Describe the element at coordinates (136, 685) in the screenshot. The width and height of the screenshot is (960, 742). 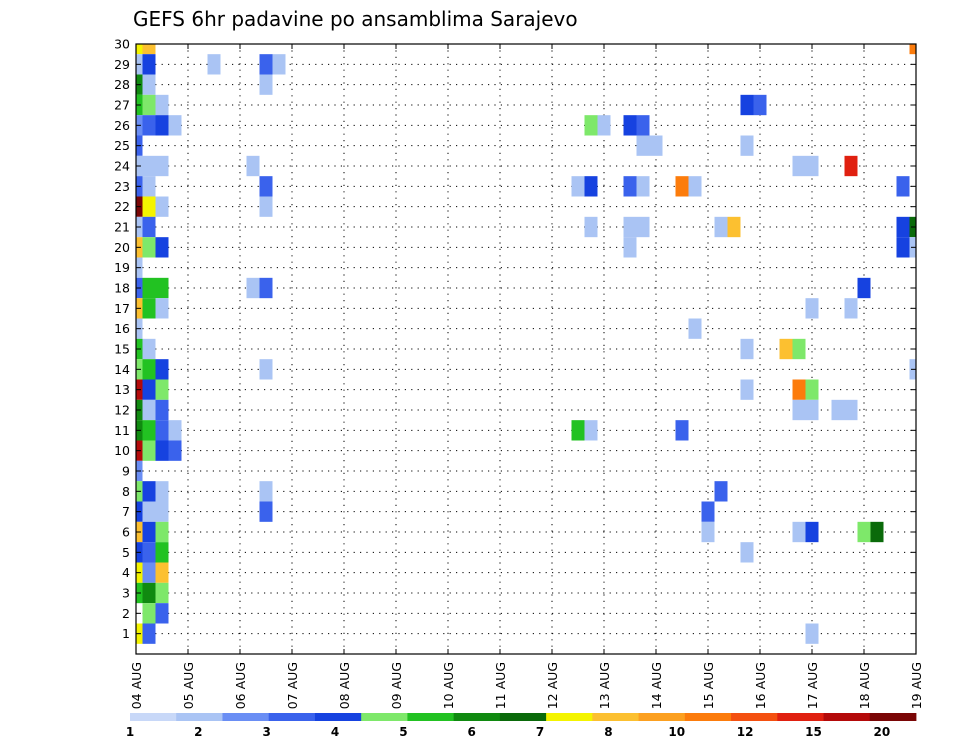
I see `x-tick-label: 04 AUG` at that location.